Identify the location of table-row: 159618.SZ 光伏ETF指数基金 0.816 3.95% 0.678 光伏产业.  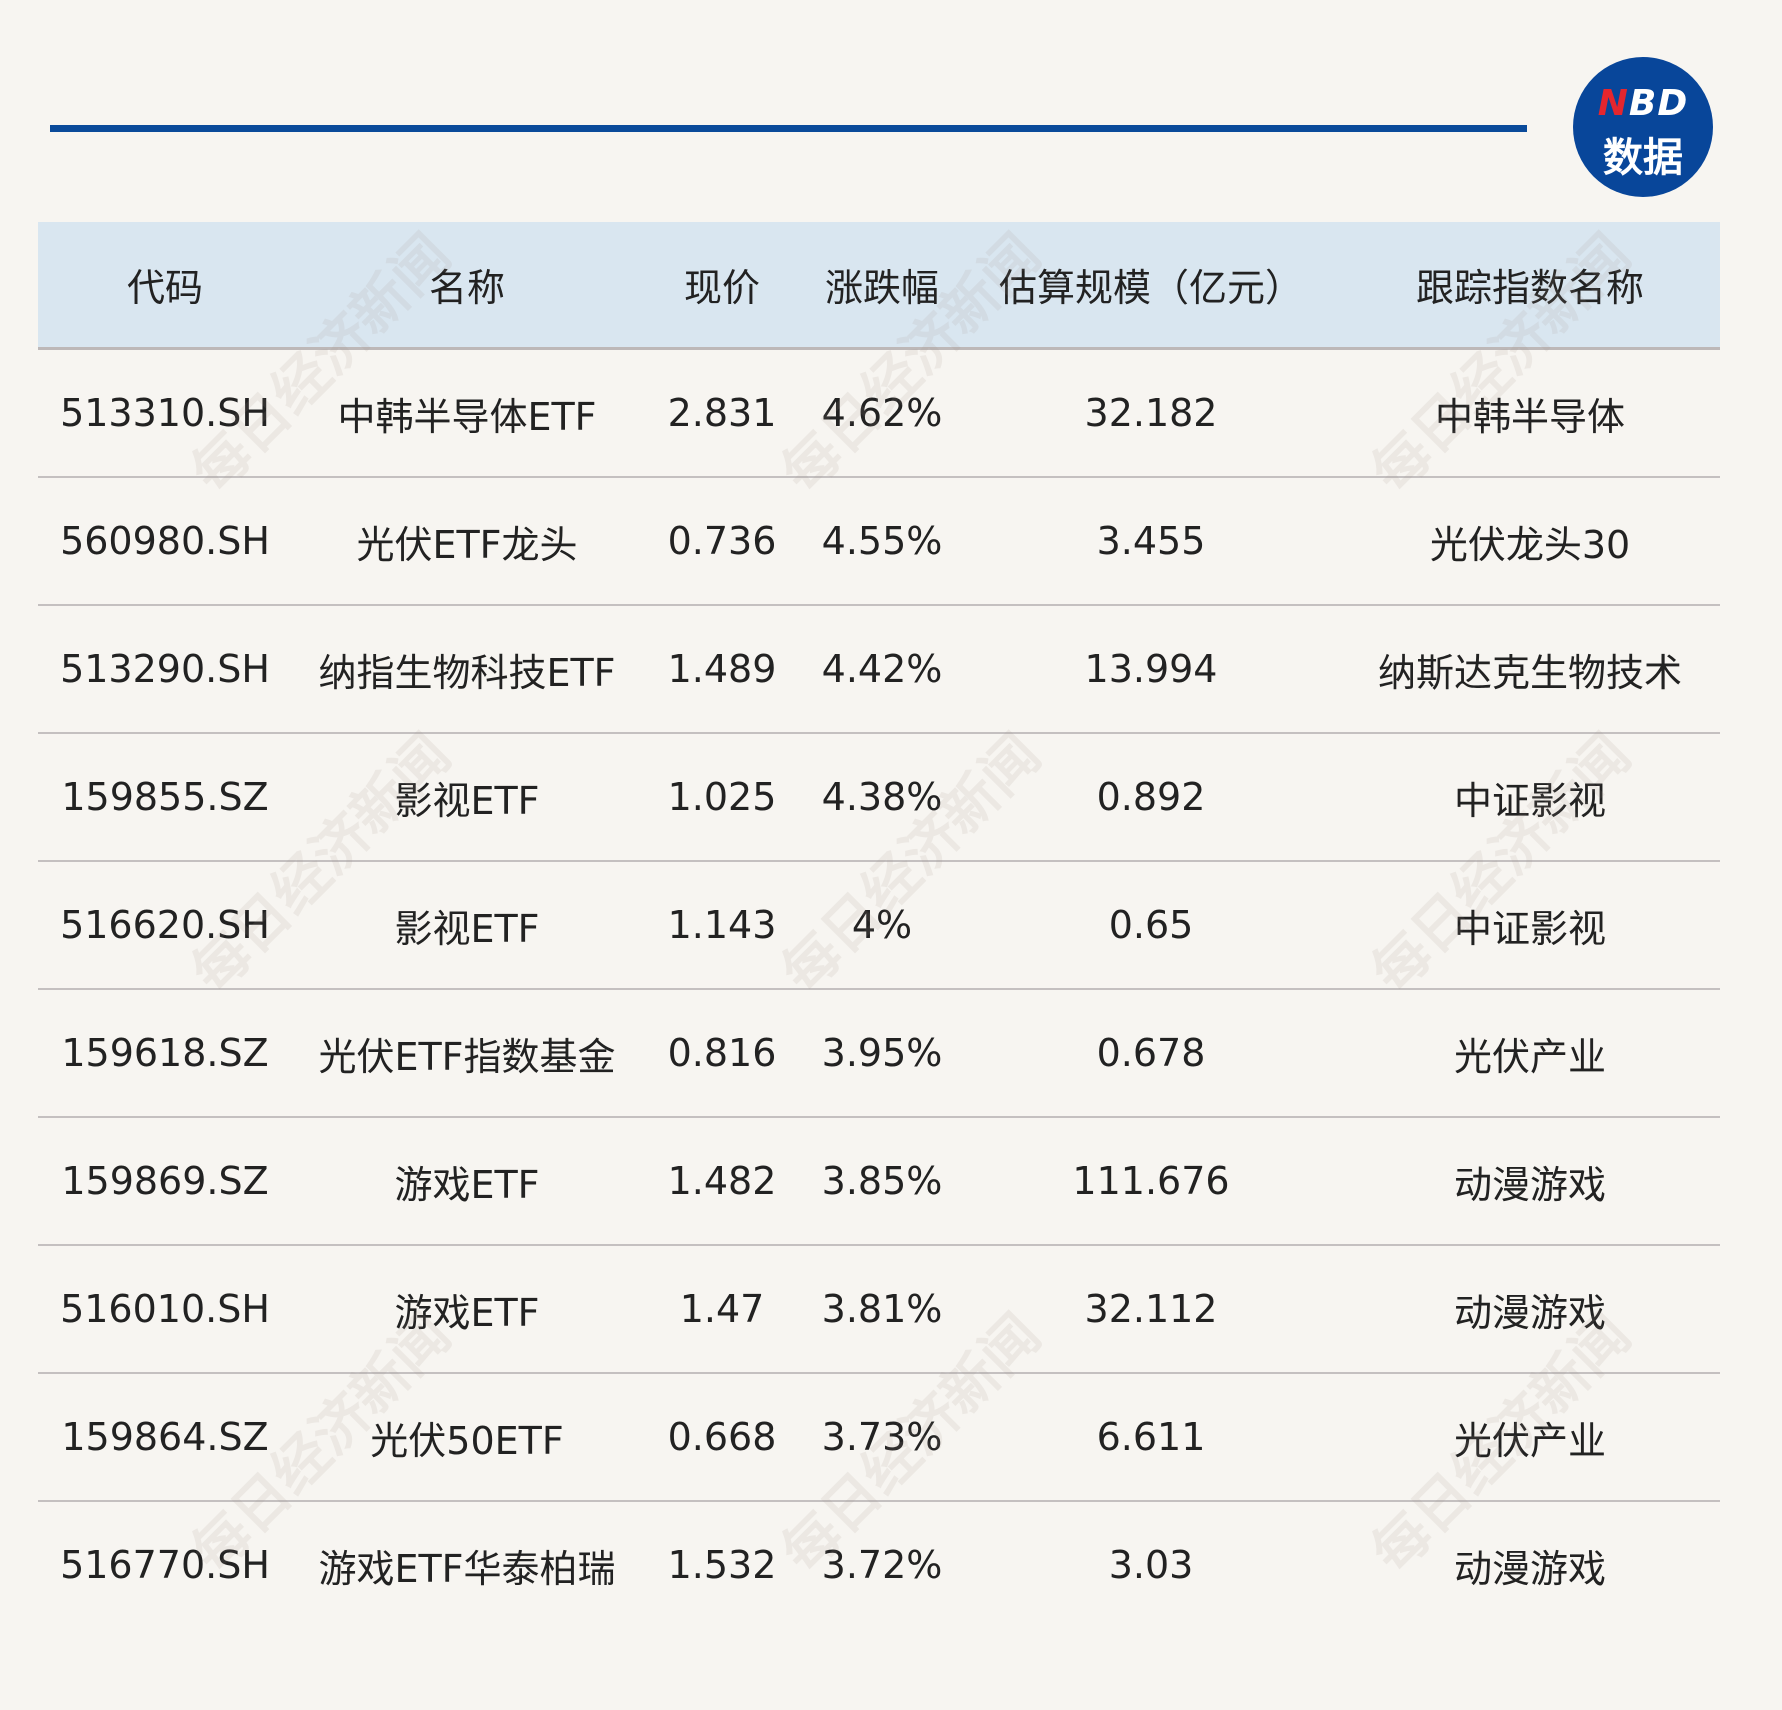
(879, 1053).